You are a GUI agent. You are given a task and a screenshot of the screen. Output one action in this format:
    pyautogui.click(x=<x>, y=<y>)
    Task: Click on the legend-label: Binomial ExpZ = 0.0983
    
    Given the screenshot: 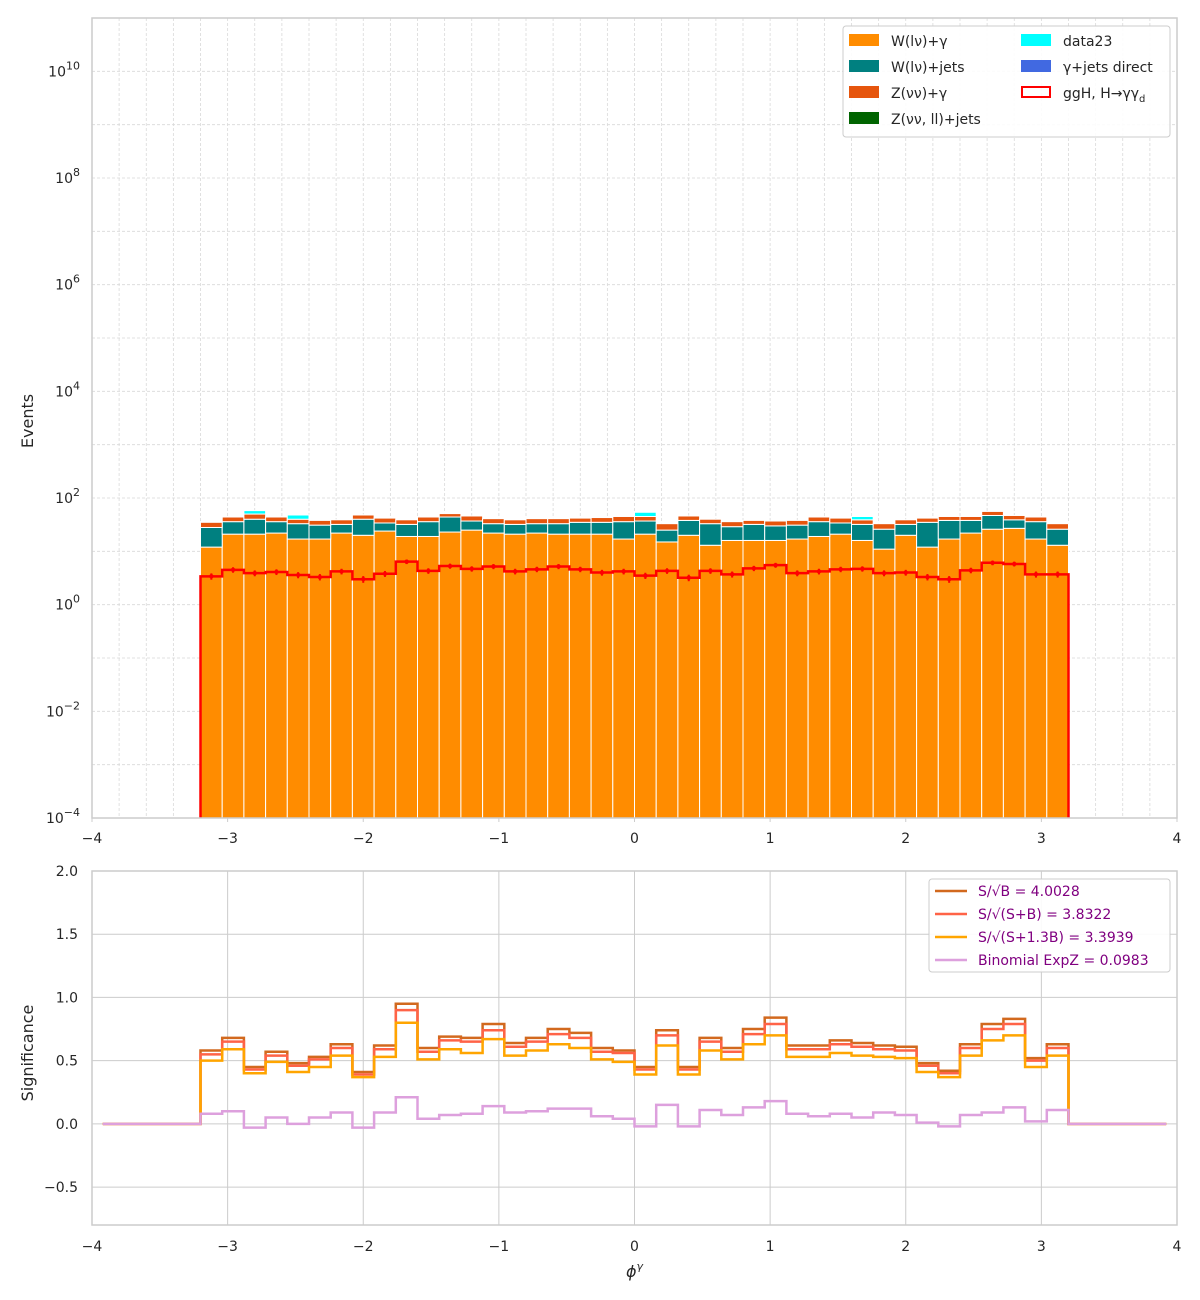 What is the action you would take?
    pyautogui.click(x=1063, y=961)
    